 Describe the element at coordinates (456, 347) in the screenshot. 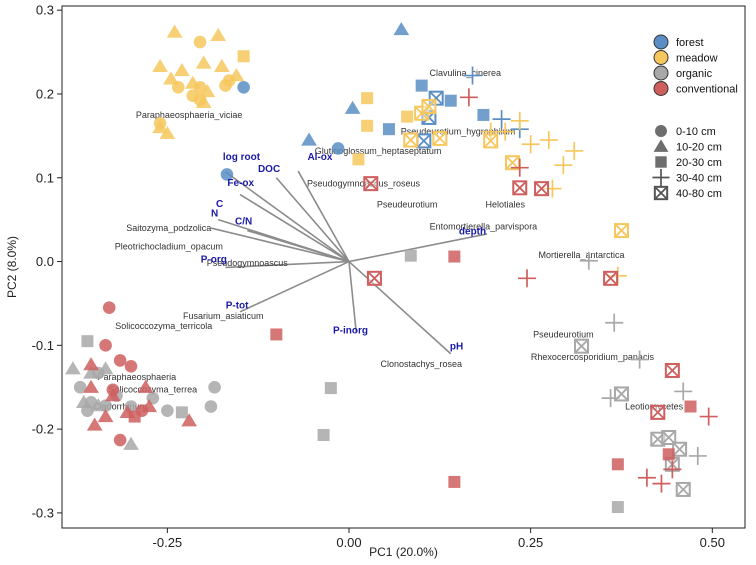

I see `vector-label: pH` at that location.